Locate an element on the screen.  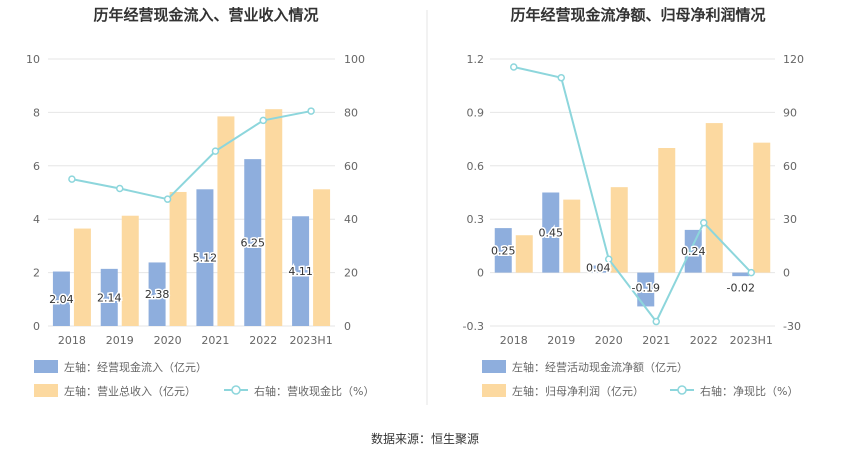
right-axis-tick: 80 is located at coordinates (351, 112).